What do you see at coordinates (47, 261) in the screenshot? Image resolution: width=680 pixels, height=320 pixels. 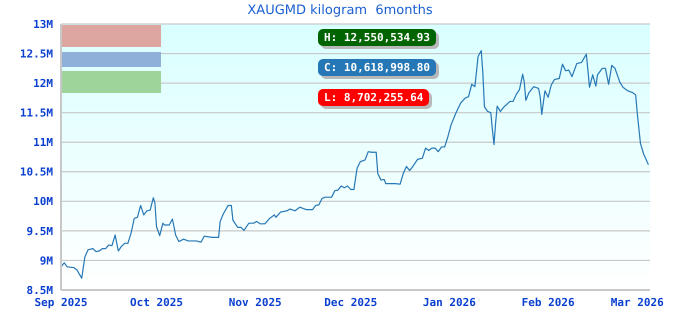 I see `y-tick-label: 9M` at bounding box center [47, 261].